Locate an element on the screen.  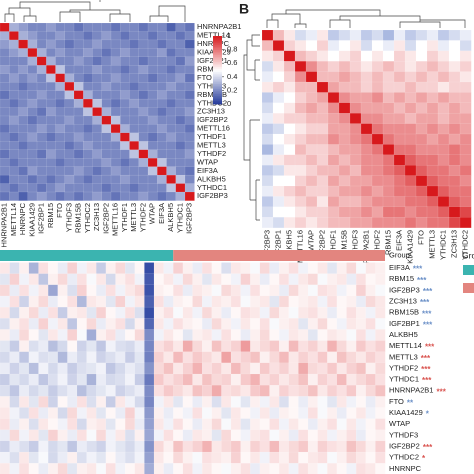
column-label: WTAP is located at coordinates (310, 240).